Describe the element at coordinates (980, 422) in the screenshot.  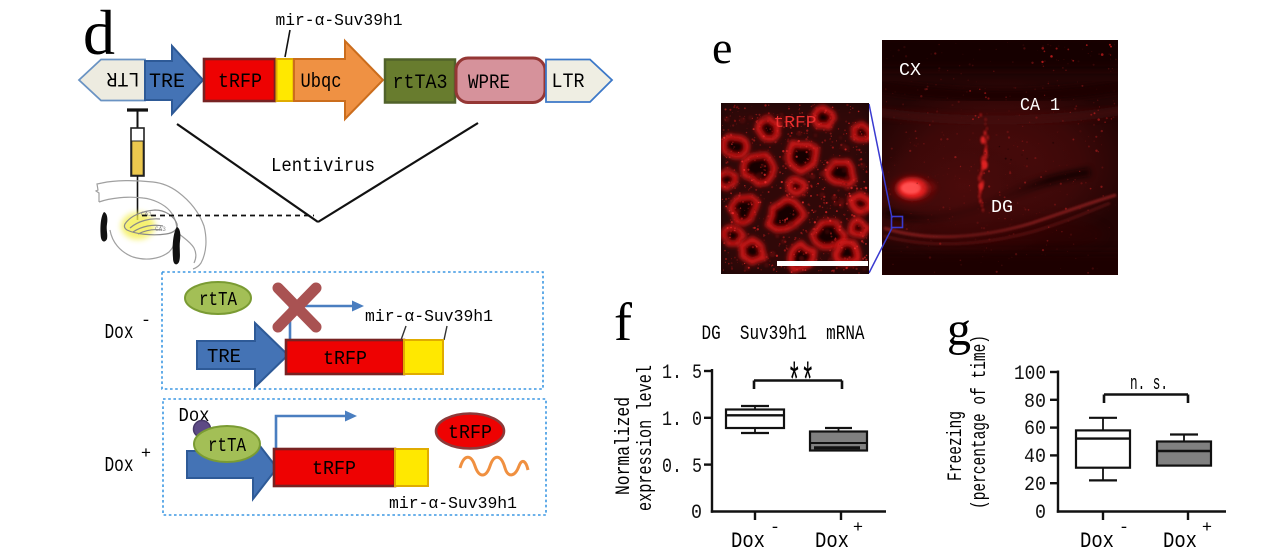
I see `svg-text: (percentage of time)` at that location.